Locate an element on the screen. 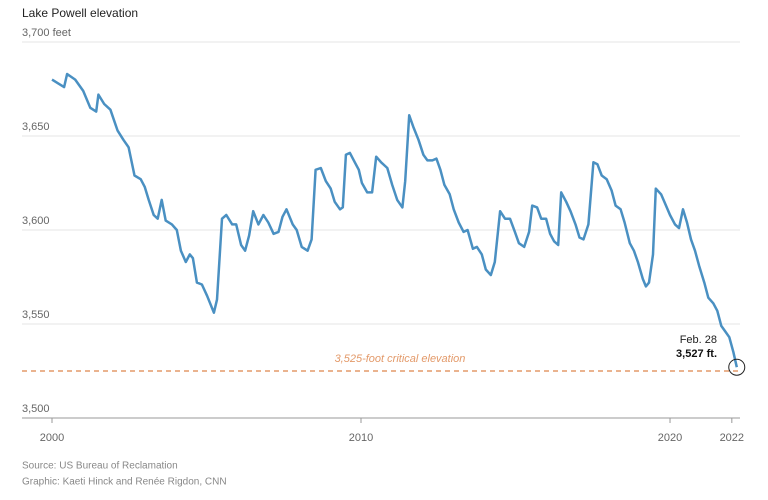  end-marker is located at coordinates (737, 367).